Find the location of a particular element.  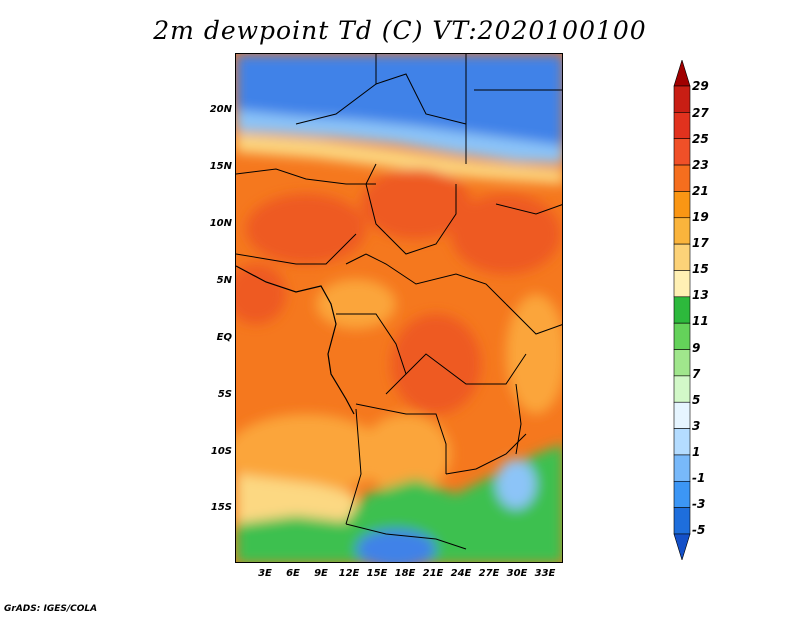

lon-label: 9E is located at coordinates (321, 573).